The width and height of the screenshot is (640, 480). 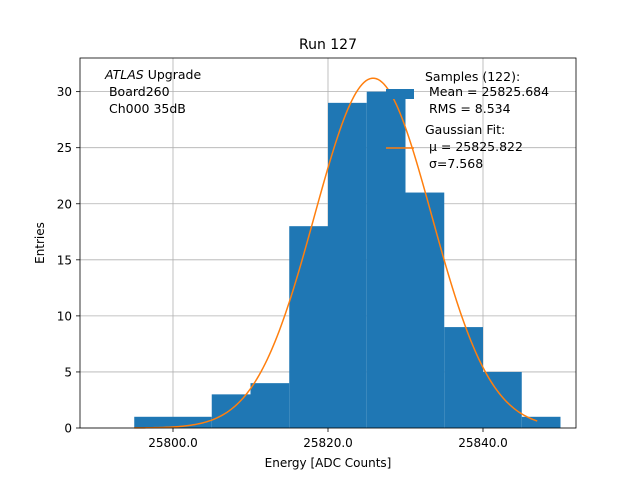 What do you see at coordinates (145, 108) in the screenshot?
I see `annotation-line-3: Ch000 35dB` at bounding box center [145, 108].